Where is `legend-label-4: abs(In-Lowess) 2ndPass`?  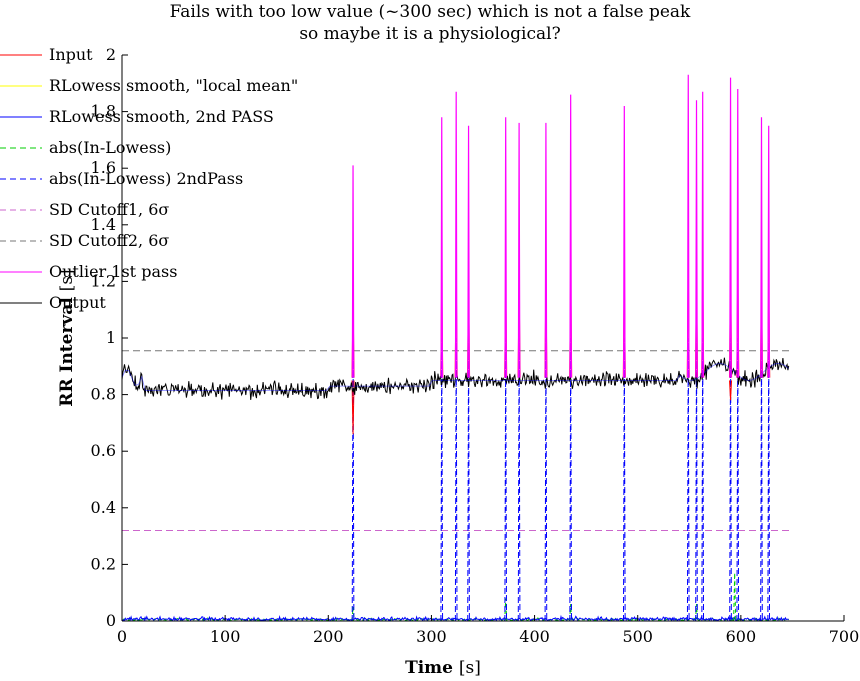 legend-label-4: abs(In-Lowess) 2ndPass is located at coordinates (146, 178).